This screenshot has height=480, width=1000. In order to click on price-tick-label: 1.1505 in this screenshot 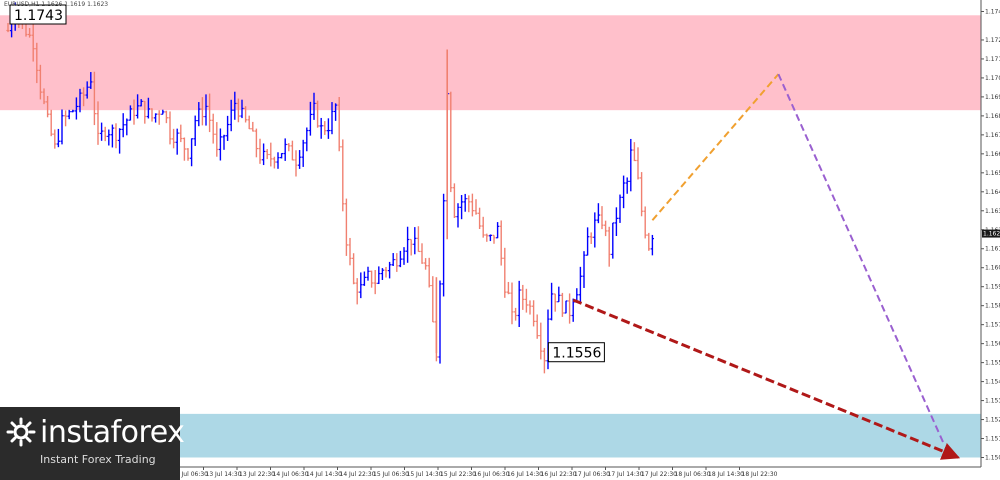, I will do `click(992, 458)`.